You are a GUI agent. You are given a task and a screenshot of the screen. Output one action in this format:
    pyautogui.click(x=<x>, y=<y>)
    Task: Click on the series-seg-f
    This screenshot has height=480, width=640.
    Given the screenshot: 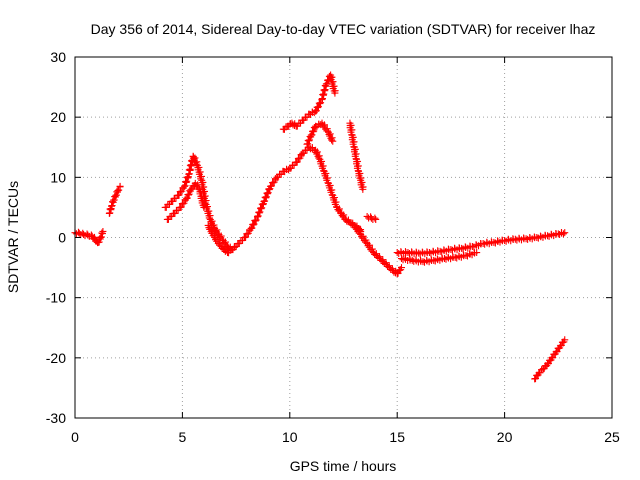 What is the action you would take?
    pyautogui.click(x=309, y=102)
    